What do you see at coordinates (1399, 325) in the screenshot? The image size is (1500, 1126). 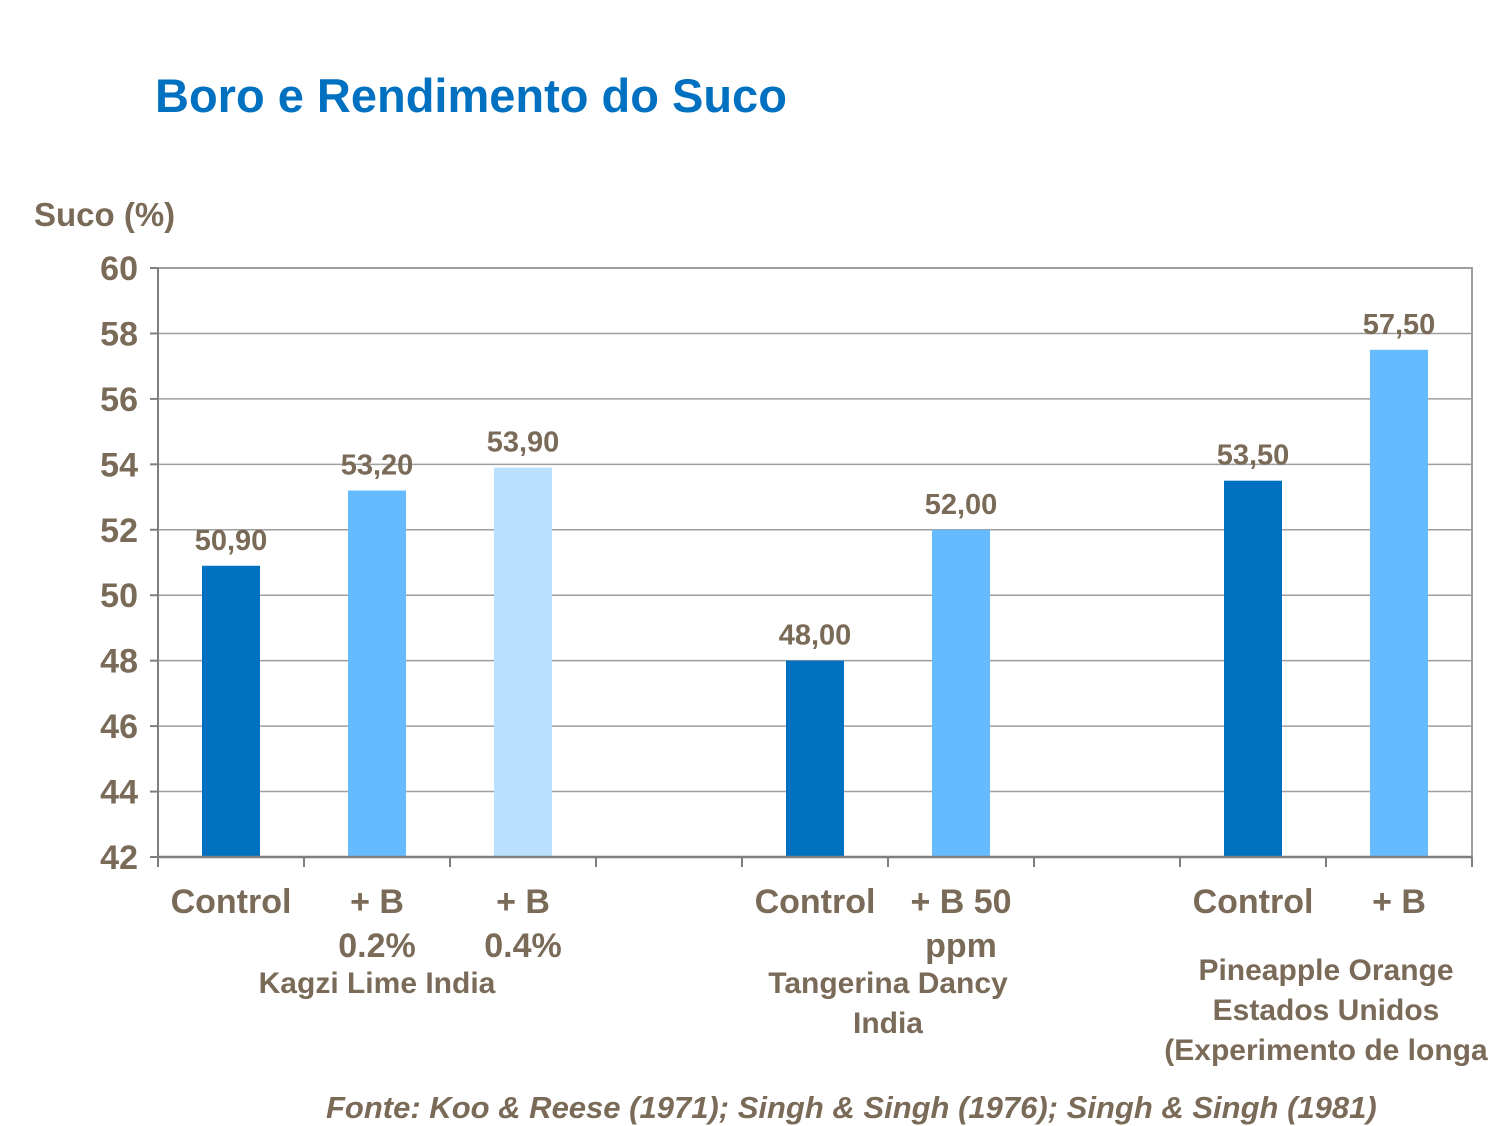 I see `value-label: 57,50` at bounding box center [1399, 325].